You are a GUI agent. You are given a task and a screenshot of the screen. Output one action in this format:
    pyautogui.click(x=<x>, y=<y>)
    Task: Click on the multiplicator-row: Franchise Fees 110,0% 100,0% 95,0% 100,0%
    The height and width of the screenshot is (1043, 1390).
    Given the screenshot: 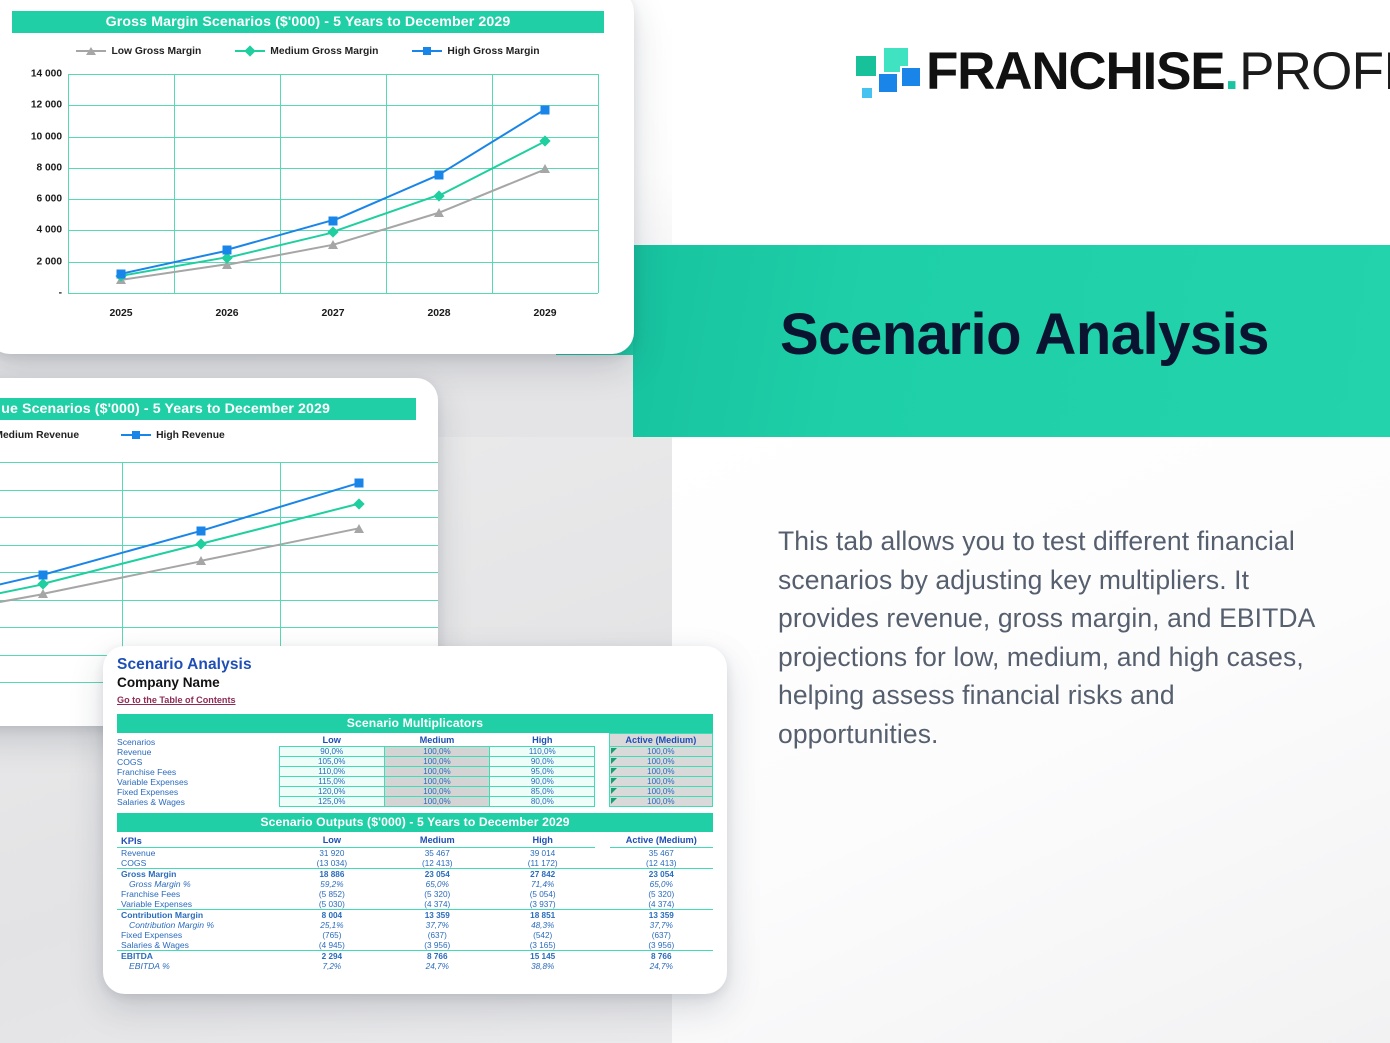 What is the action you would take?
    pyautogui.click(x=415, y=771)
    